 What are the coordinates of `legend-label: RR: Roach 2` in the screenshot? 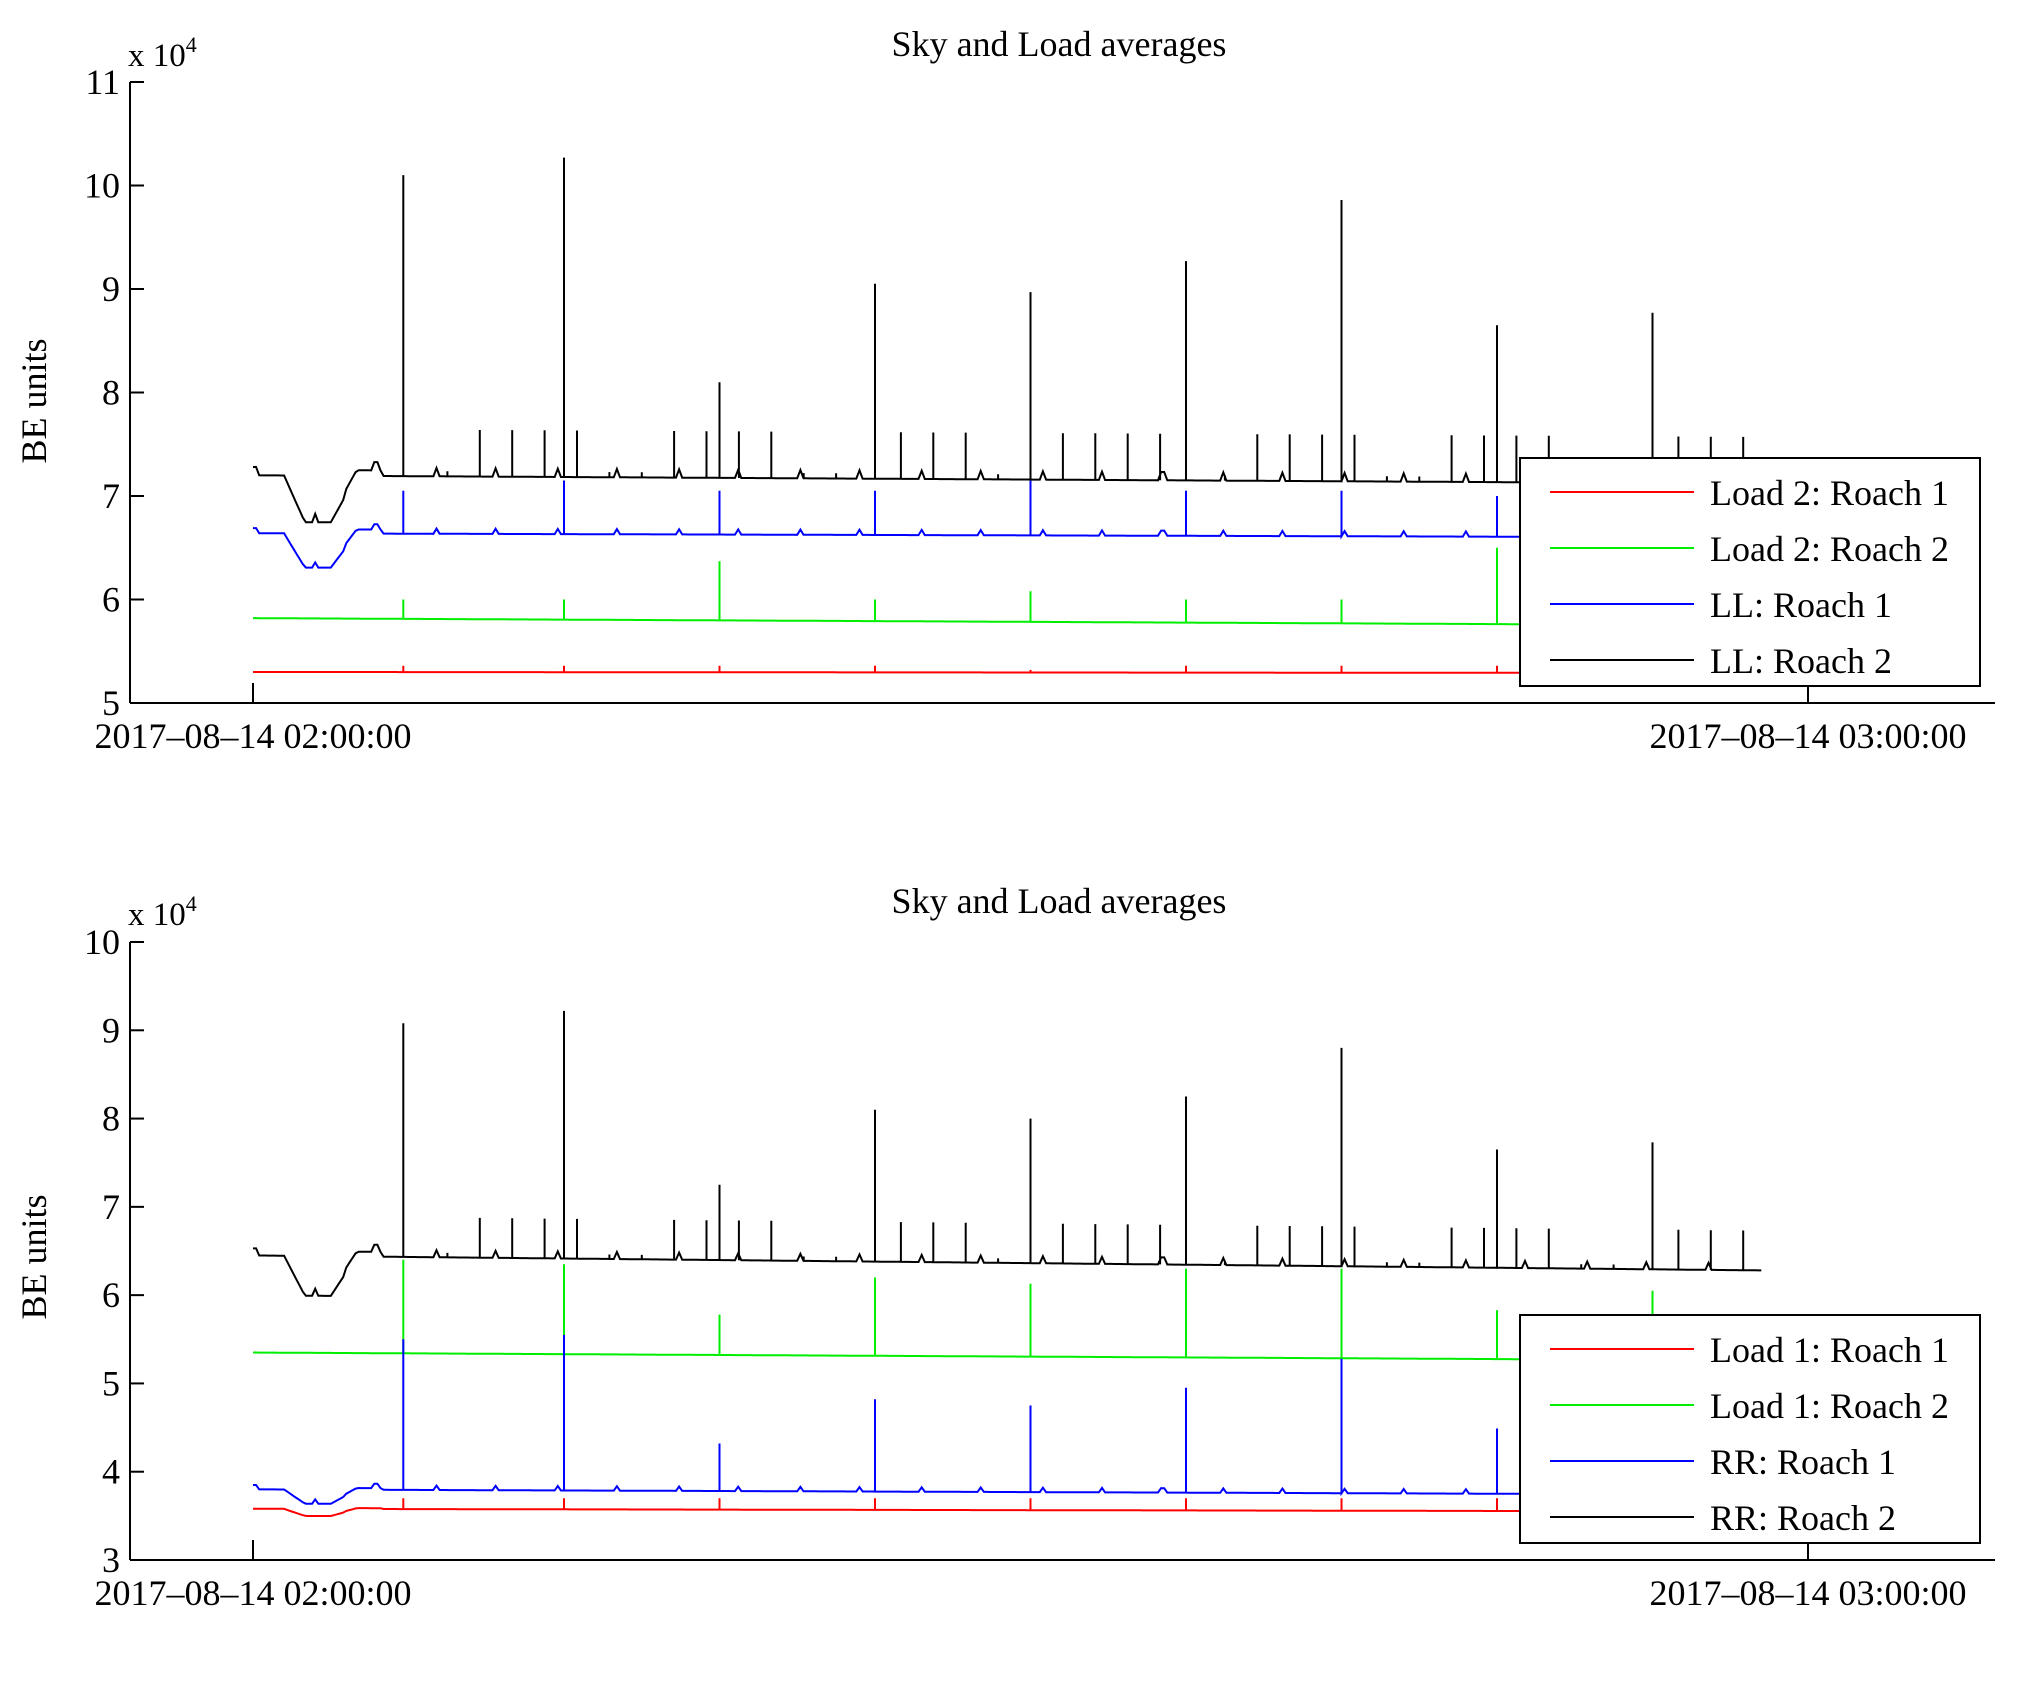 It's located at (1803, 1518).